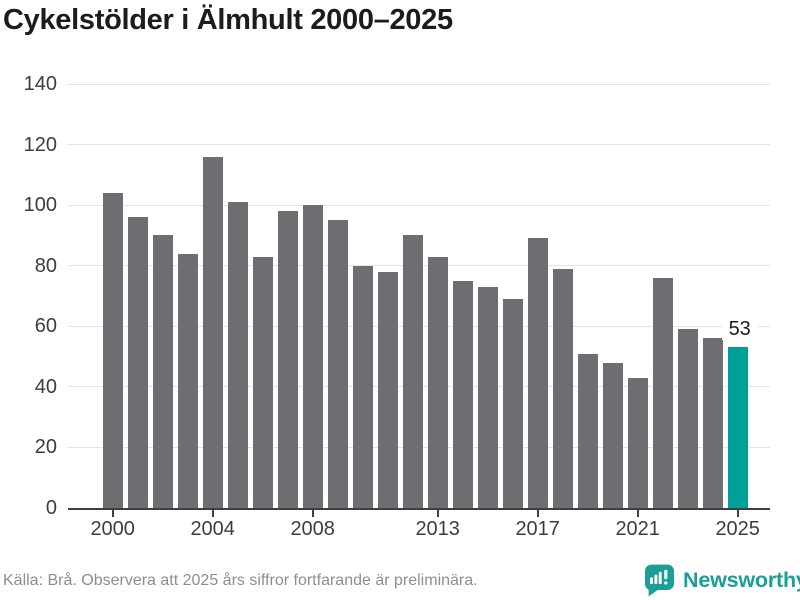 The image size is (800, 600). Describe the element at coordinates (137, 362) in the screenshot. I see `bar-2001` at that location.